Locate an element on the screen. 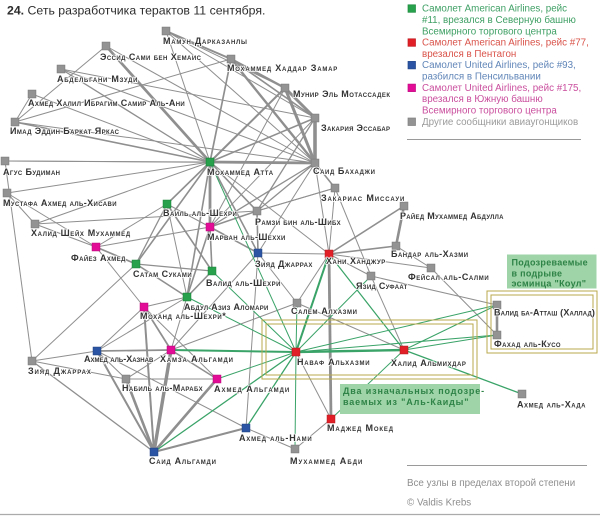  svg-text: Салем Алхазми is located at coordinates (324, 311).